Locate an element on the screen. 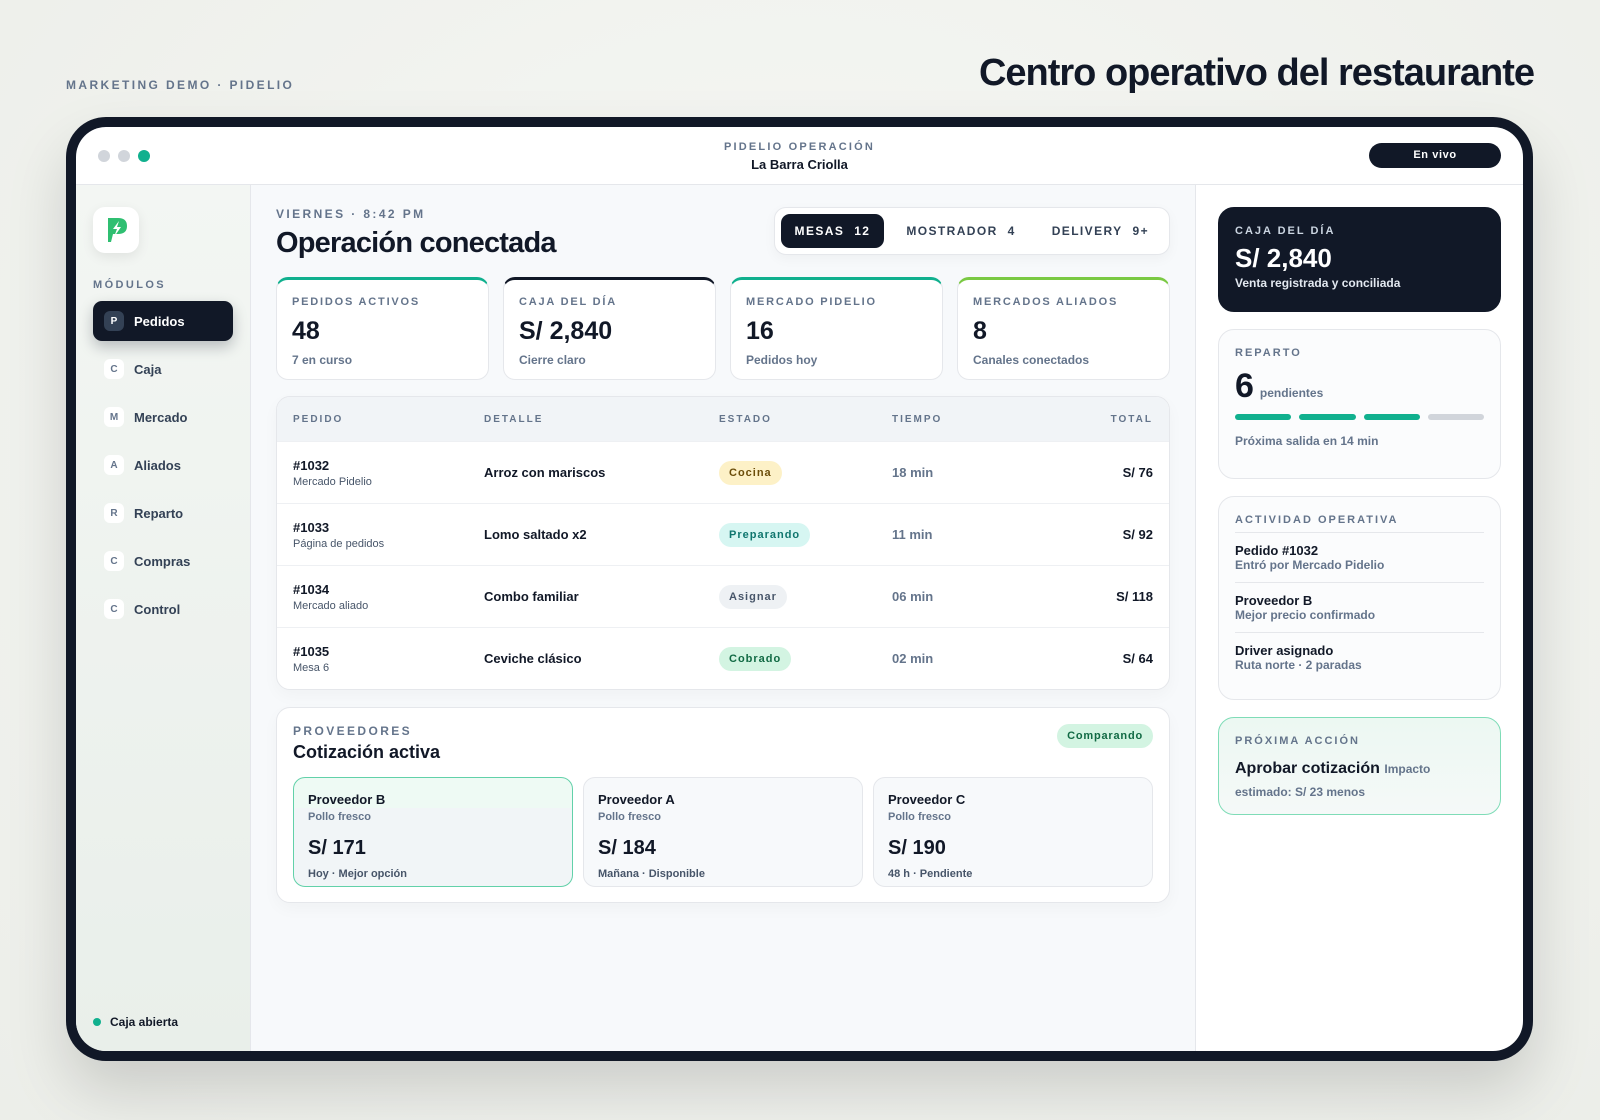 Image resolution: width=1600 pixels, height=1120 pixels. cash-value: S/ 2,840 is located at coordinates (1283, 258).